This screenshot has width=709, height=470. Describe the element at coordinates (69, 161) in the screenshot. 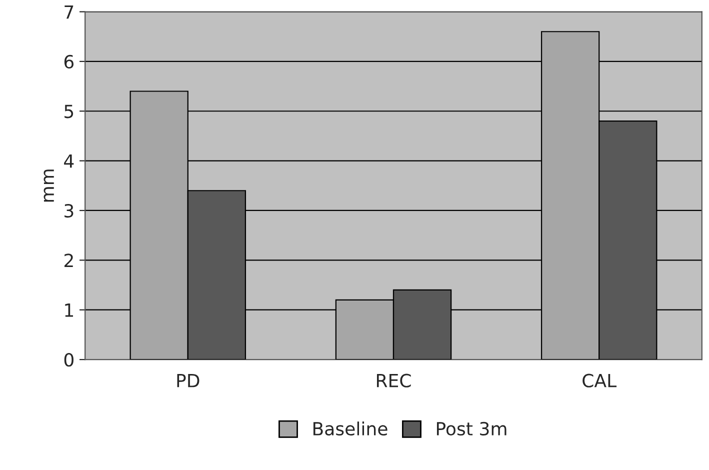

I see `y-tick-label: 4` at that location.